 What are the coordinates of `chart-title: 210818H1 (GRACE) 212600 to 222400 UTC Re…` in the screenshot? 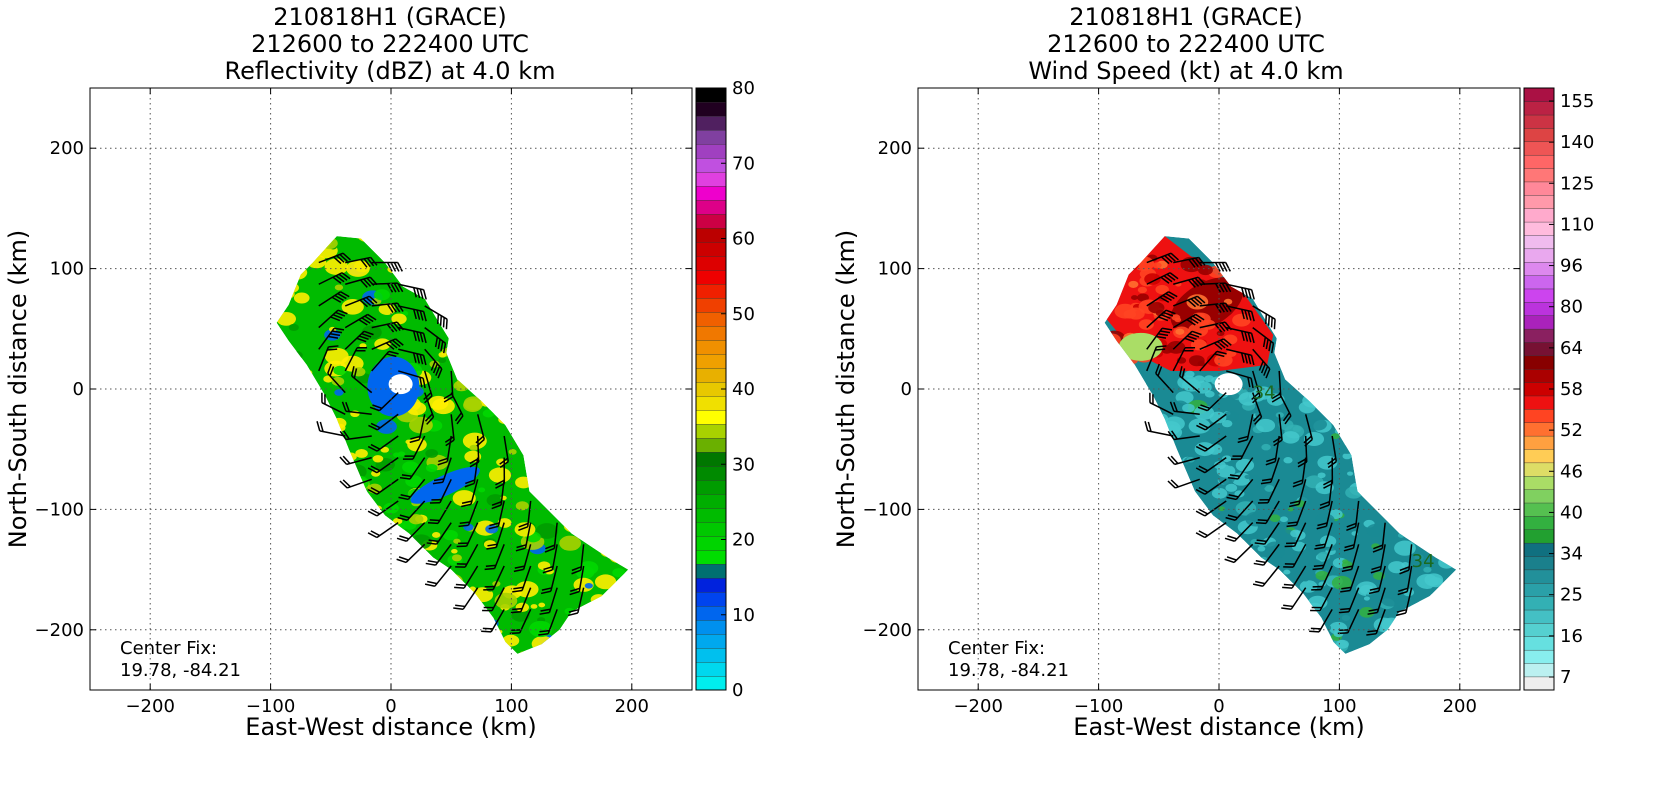 It's located at (390, 44).